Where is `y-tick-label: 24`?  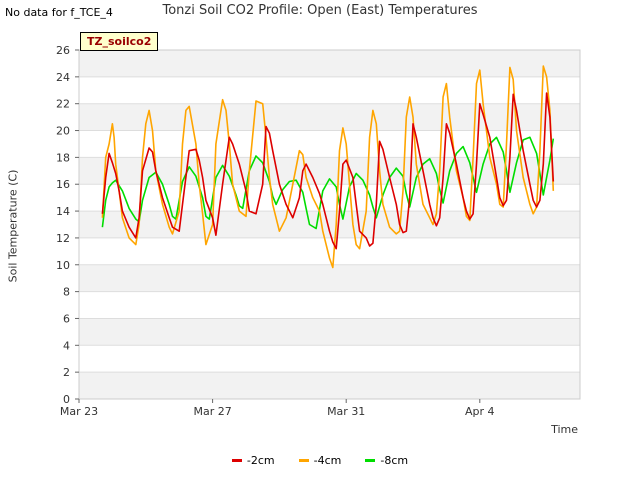
y-tick-label: 24 is located at coordinates (63, 77).